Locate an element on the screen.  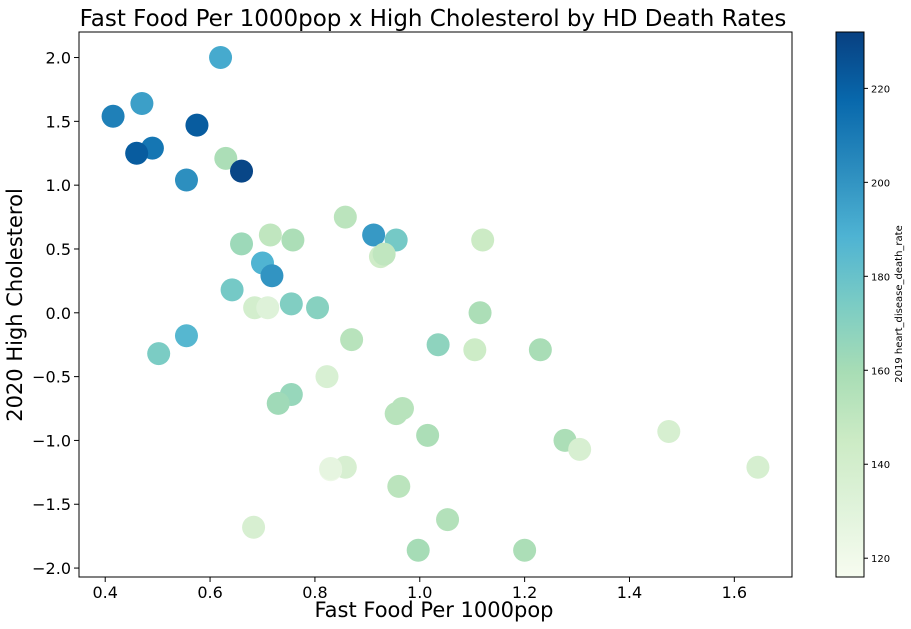
x-tick-label: 1.4 is located at coordinates (629, 592).